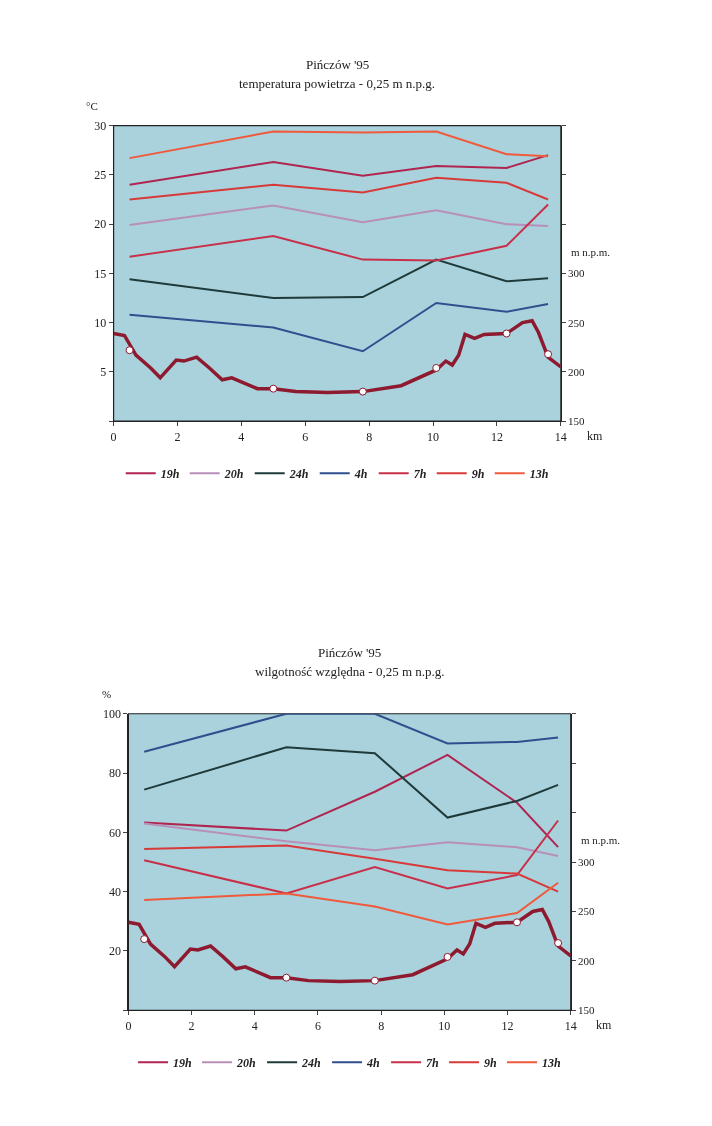 Image resolution: width=712 pixels, height=1126 pixels. Describe the element at coordinates (114, 832) in the screenshot. I see `y-tick-label: 60` at that location.